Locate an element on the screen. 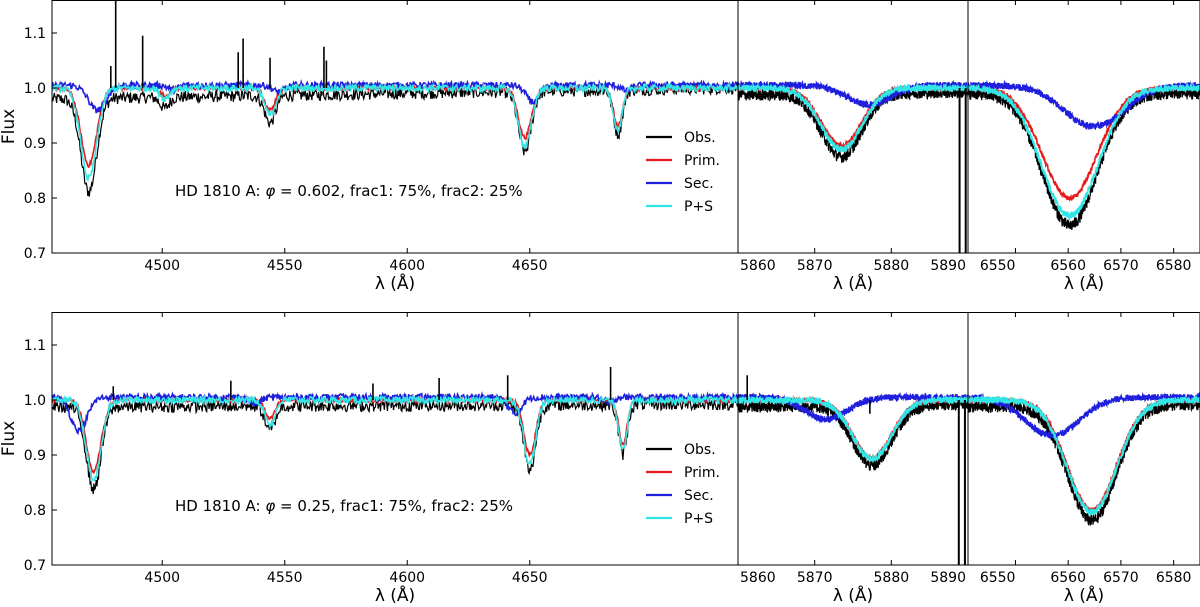  series-prim is located at coordinates (395, 434).